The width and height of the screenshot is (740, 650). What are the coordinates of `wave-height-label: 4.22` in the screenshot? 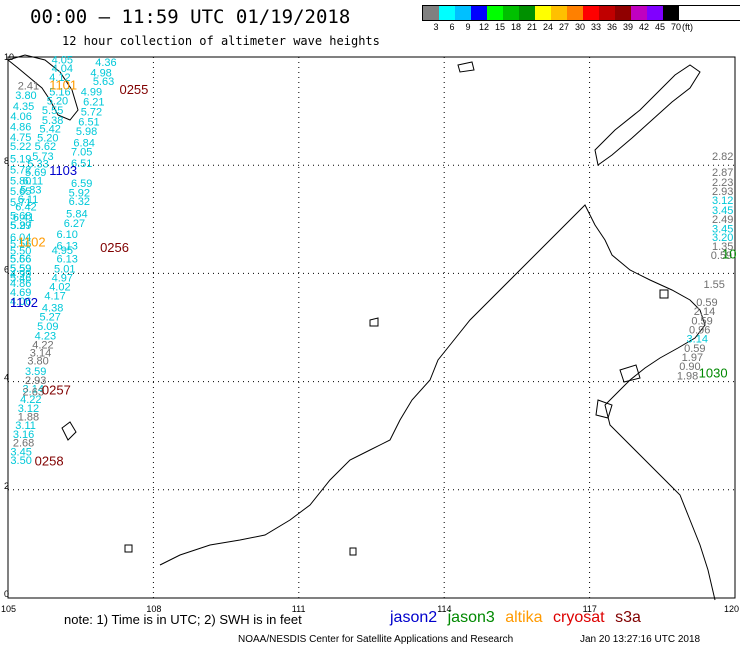 It's located at (30, 400).